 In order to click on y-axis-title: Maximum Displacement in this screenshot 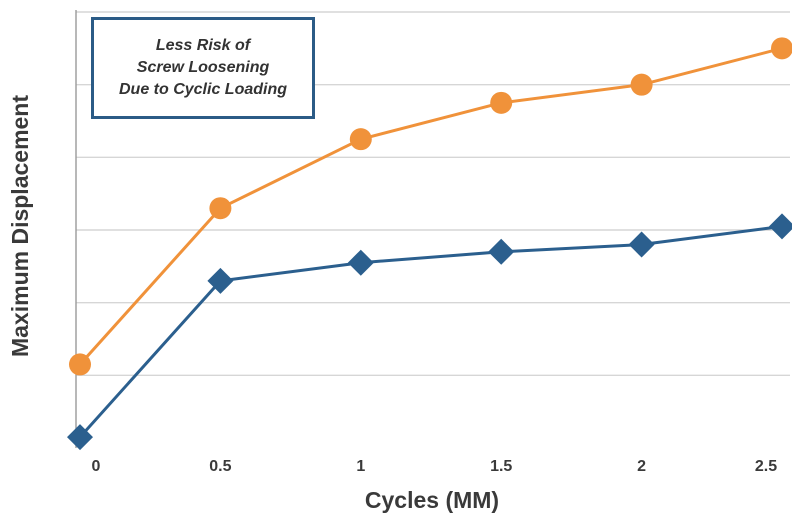, I will do `click(20, 226)`.